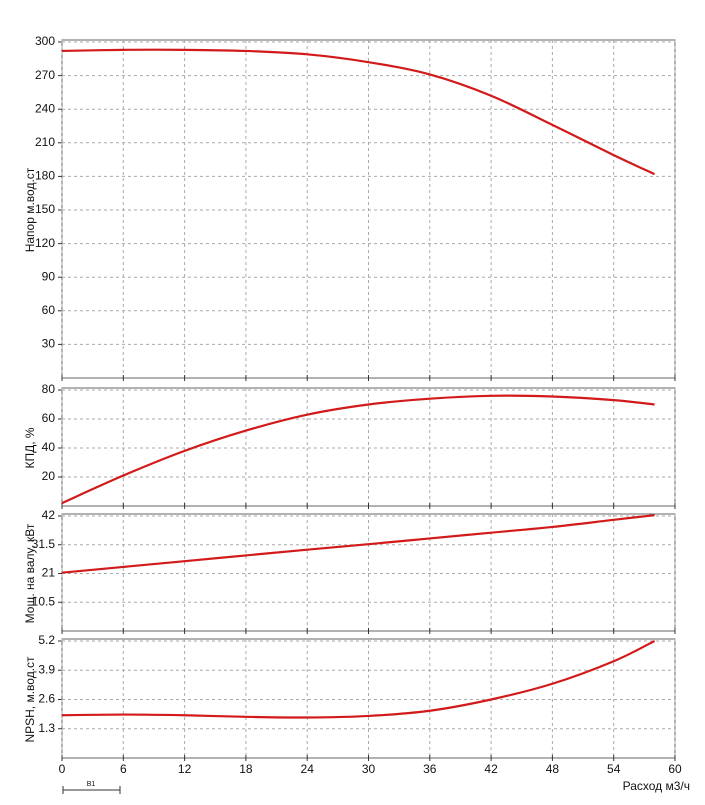  What do you see at coordinates (45, 243) in the screenshot?
I see `y-tick-label: 120` at bounding box center [45, 243].